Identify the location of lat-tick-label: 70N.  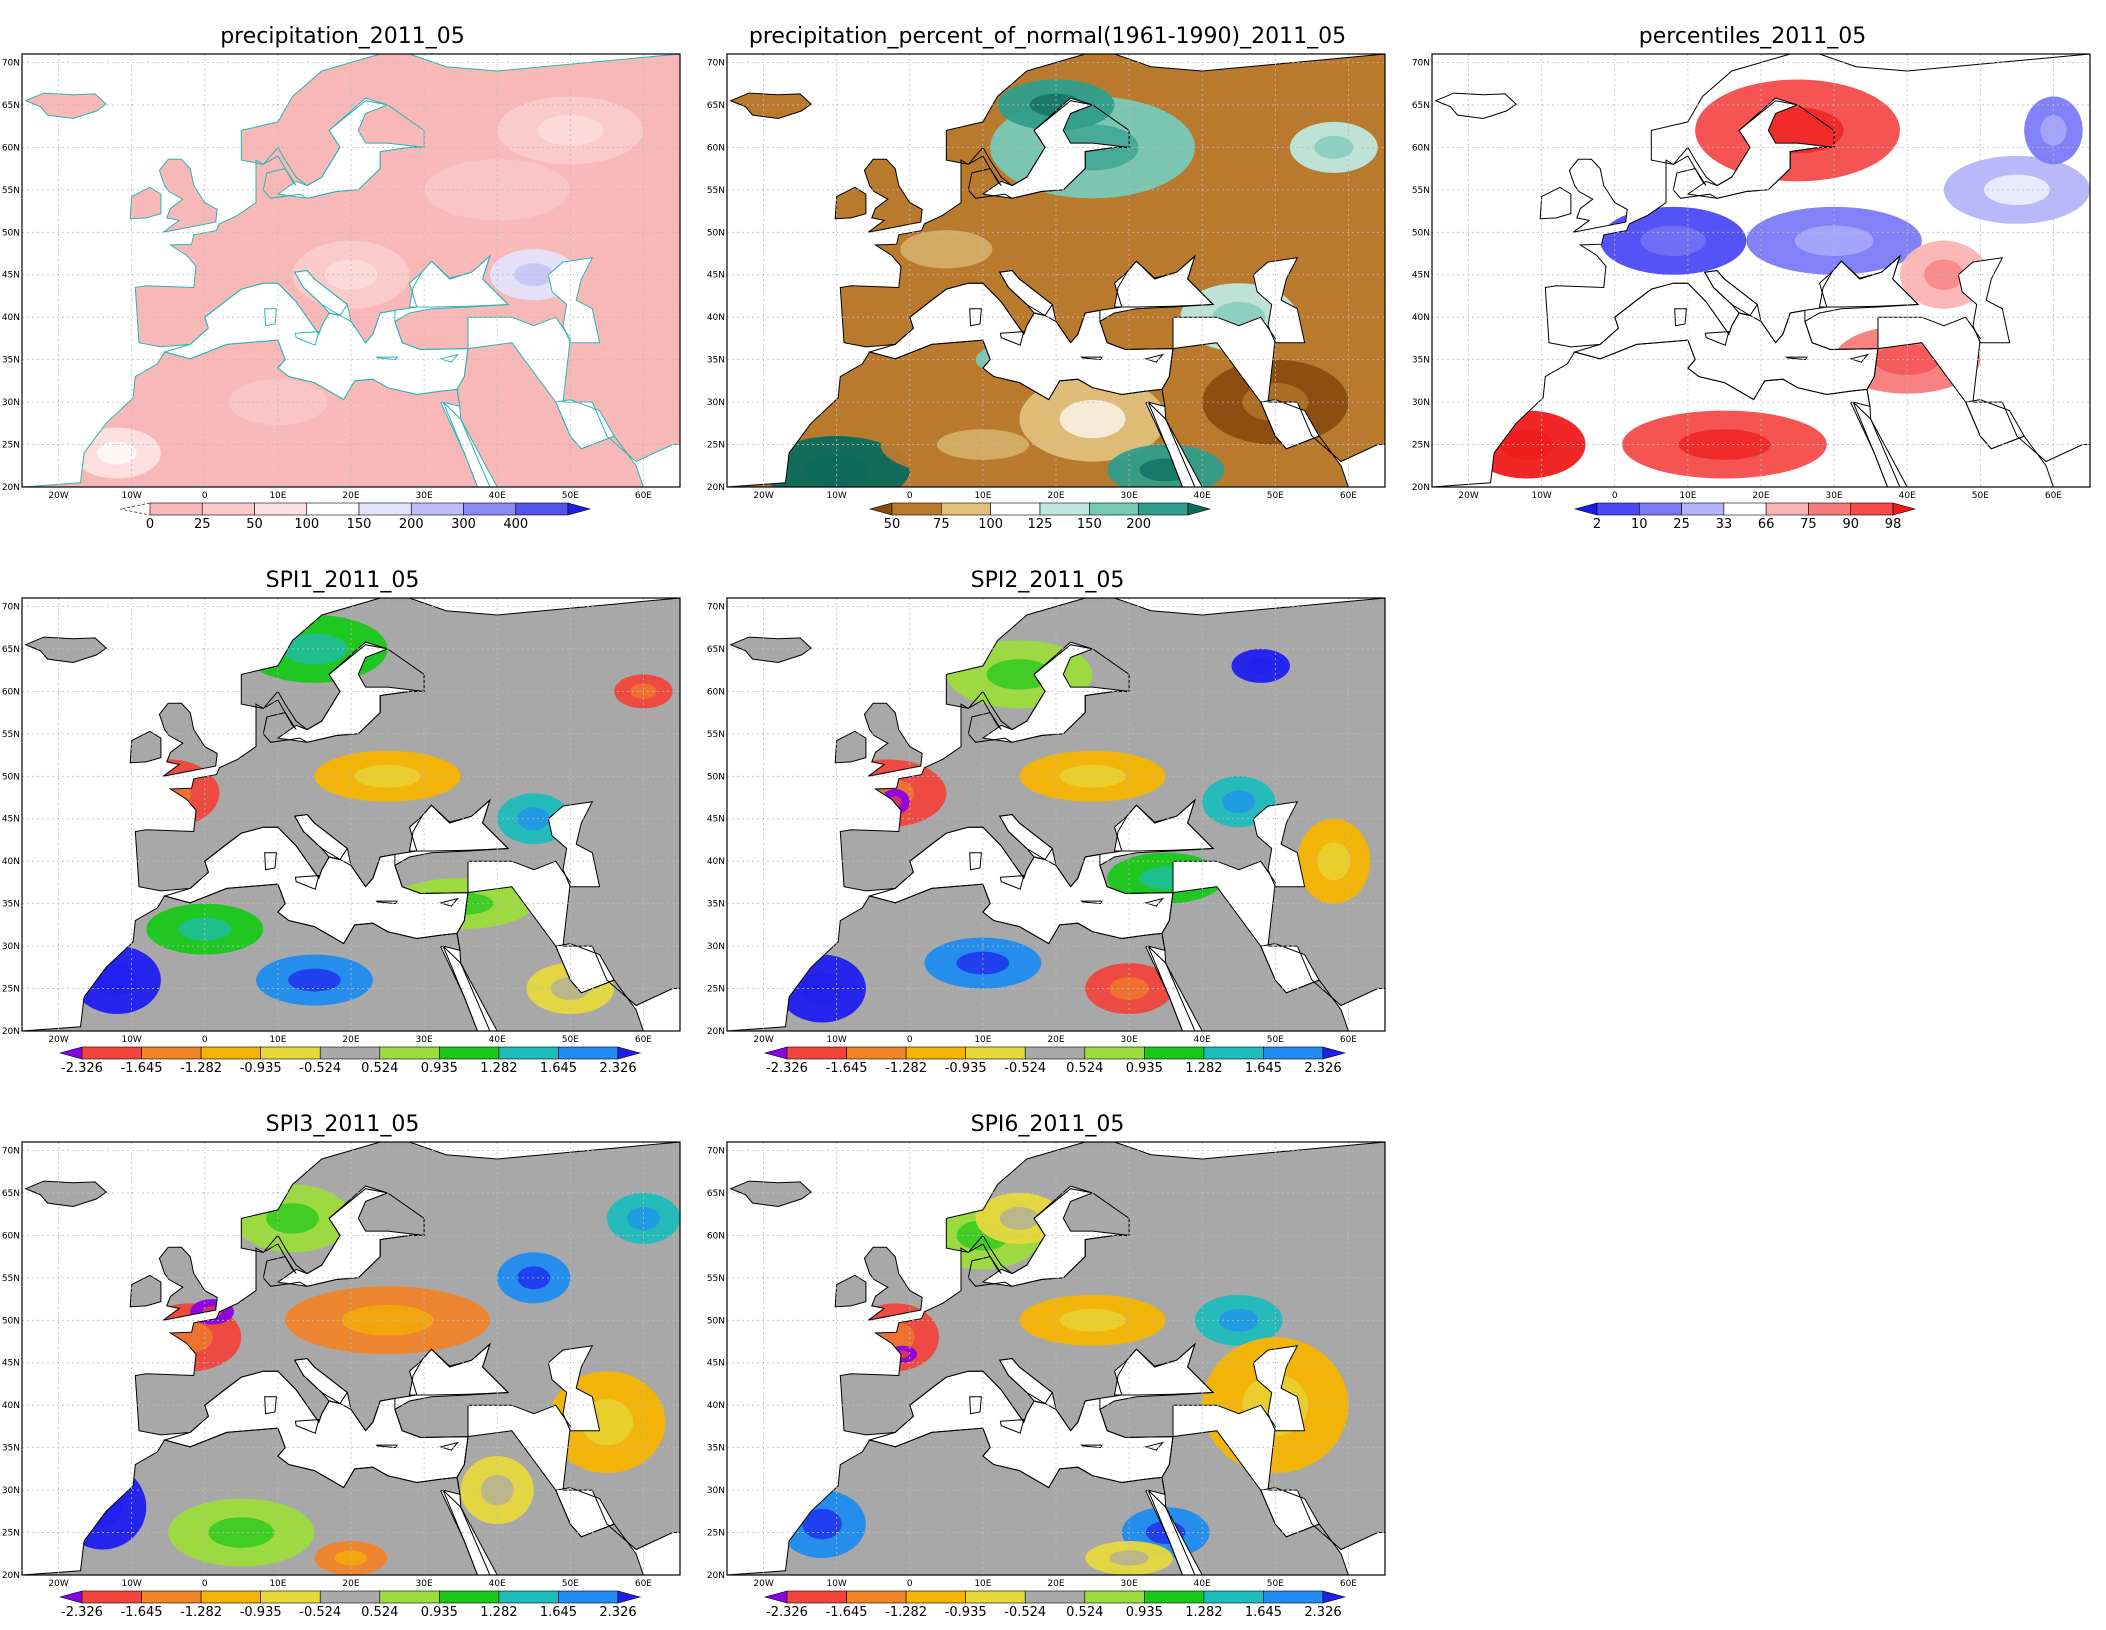
(716, 63).